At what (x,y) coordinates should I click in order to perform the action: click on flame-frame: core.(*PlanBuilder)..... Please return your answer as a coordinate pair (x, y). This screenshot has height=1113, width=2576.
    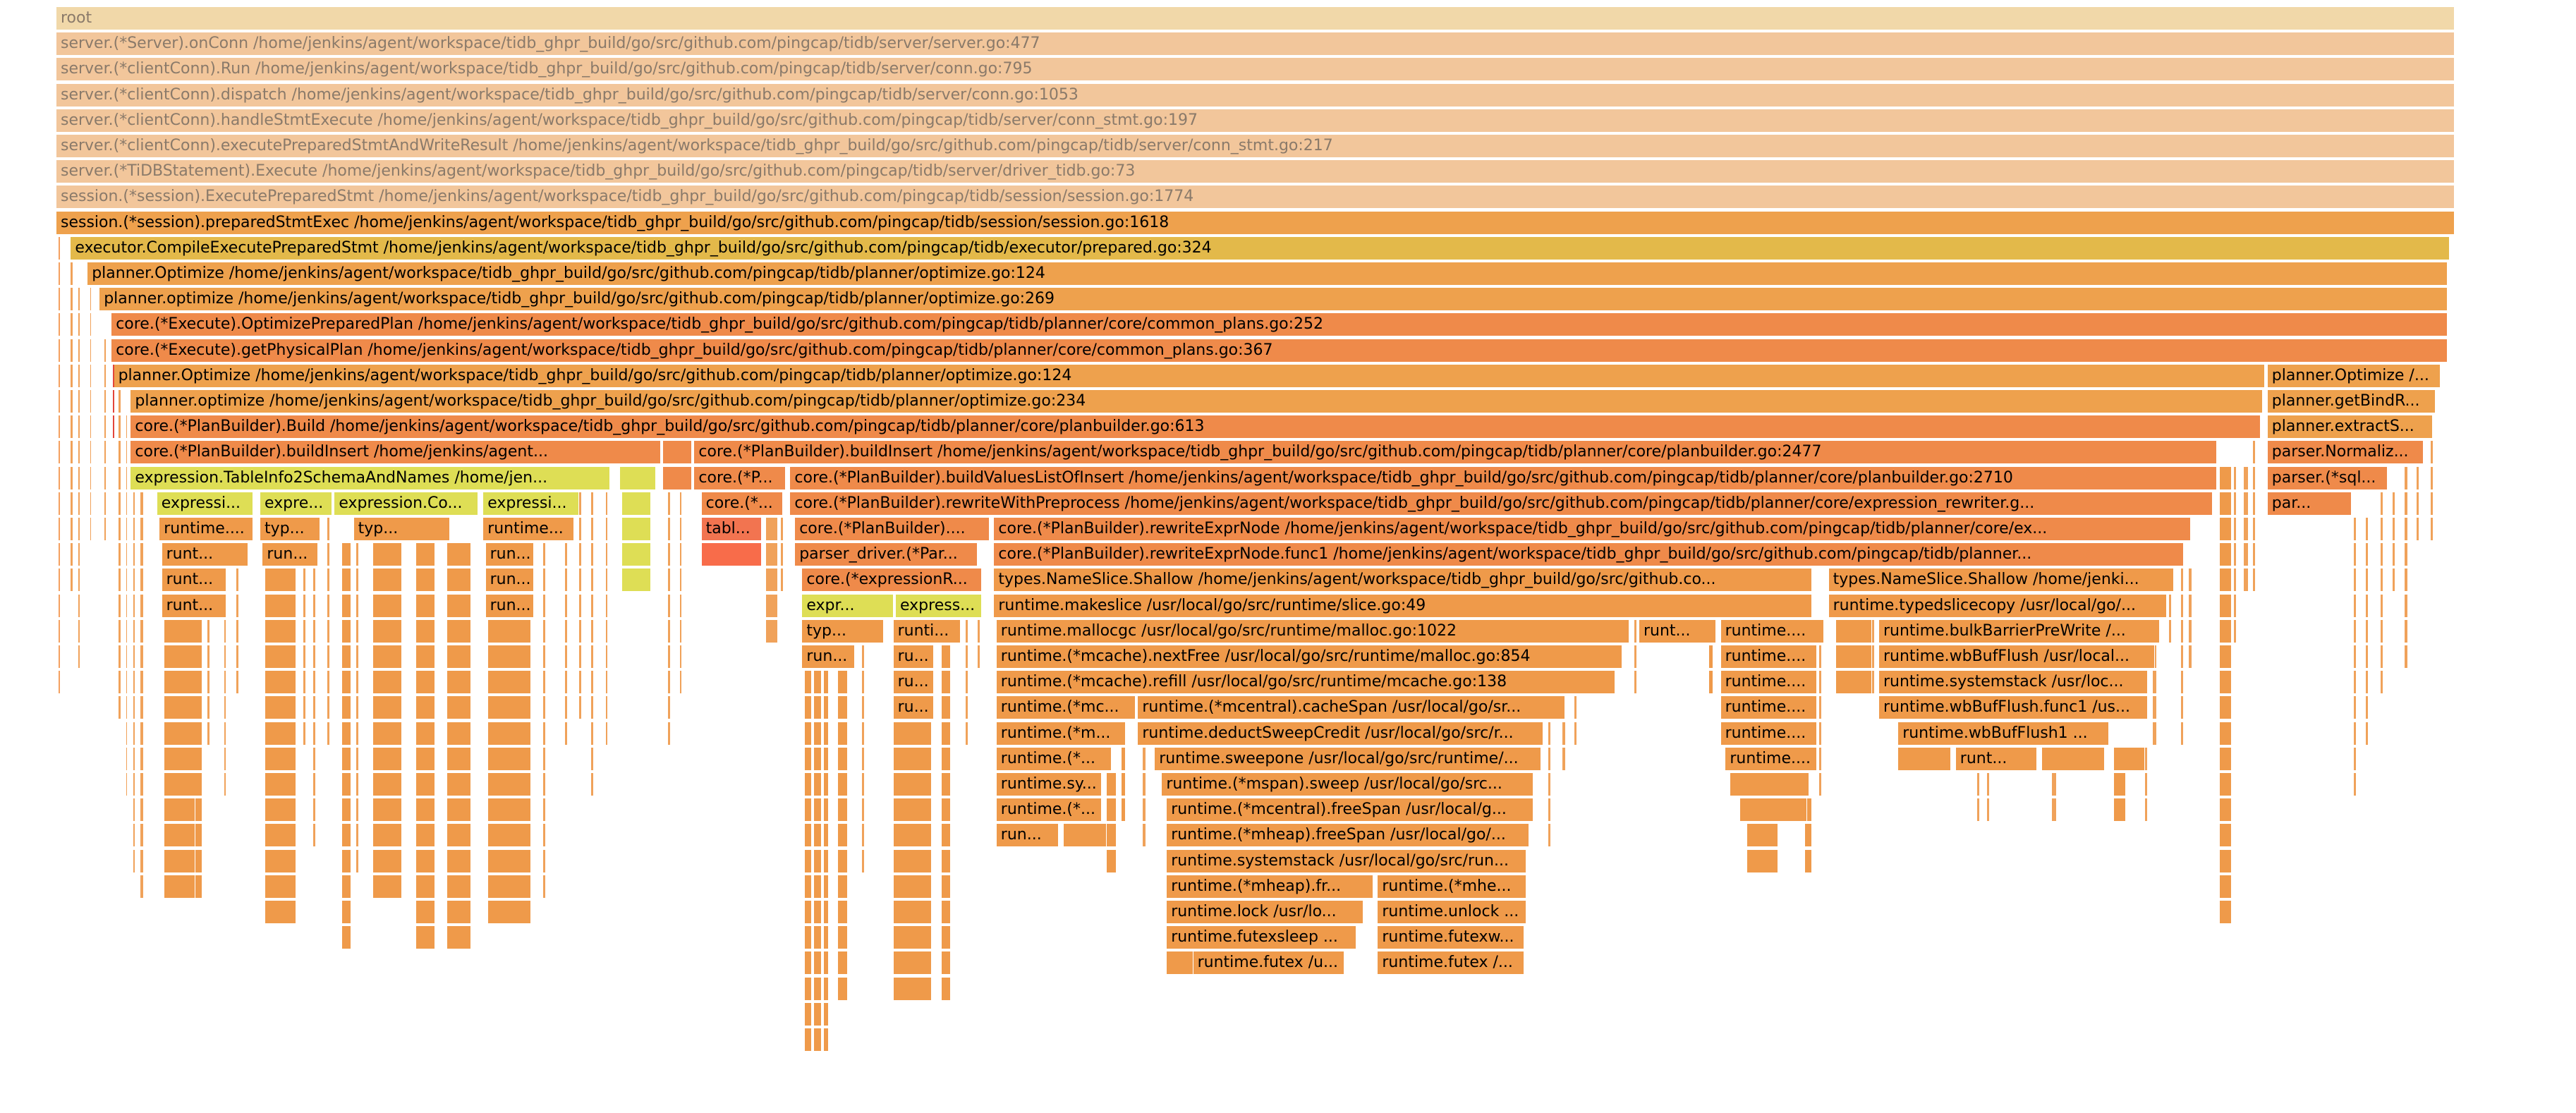
    Looking at the image, I should click on (892, 530).